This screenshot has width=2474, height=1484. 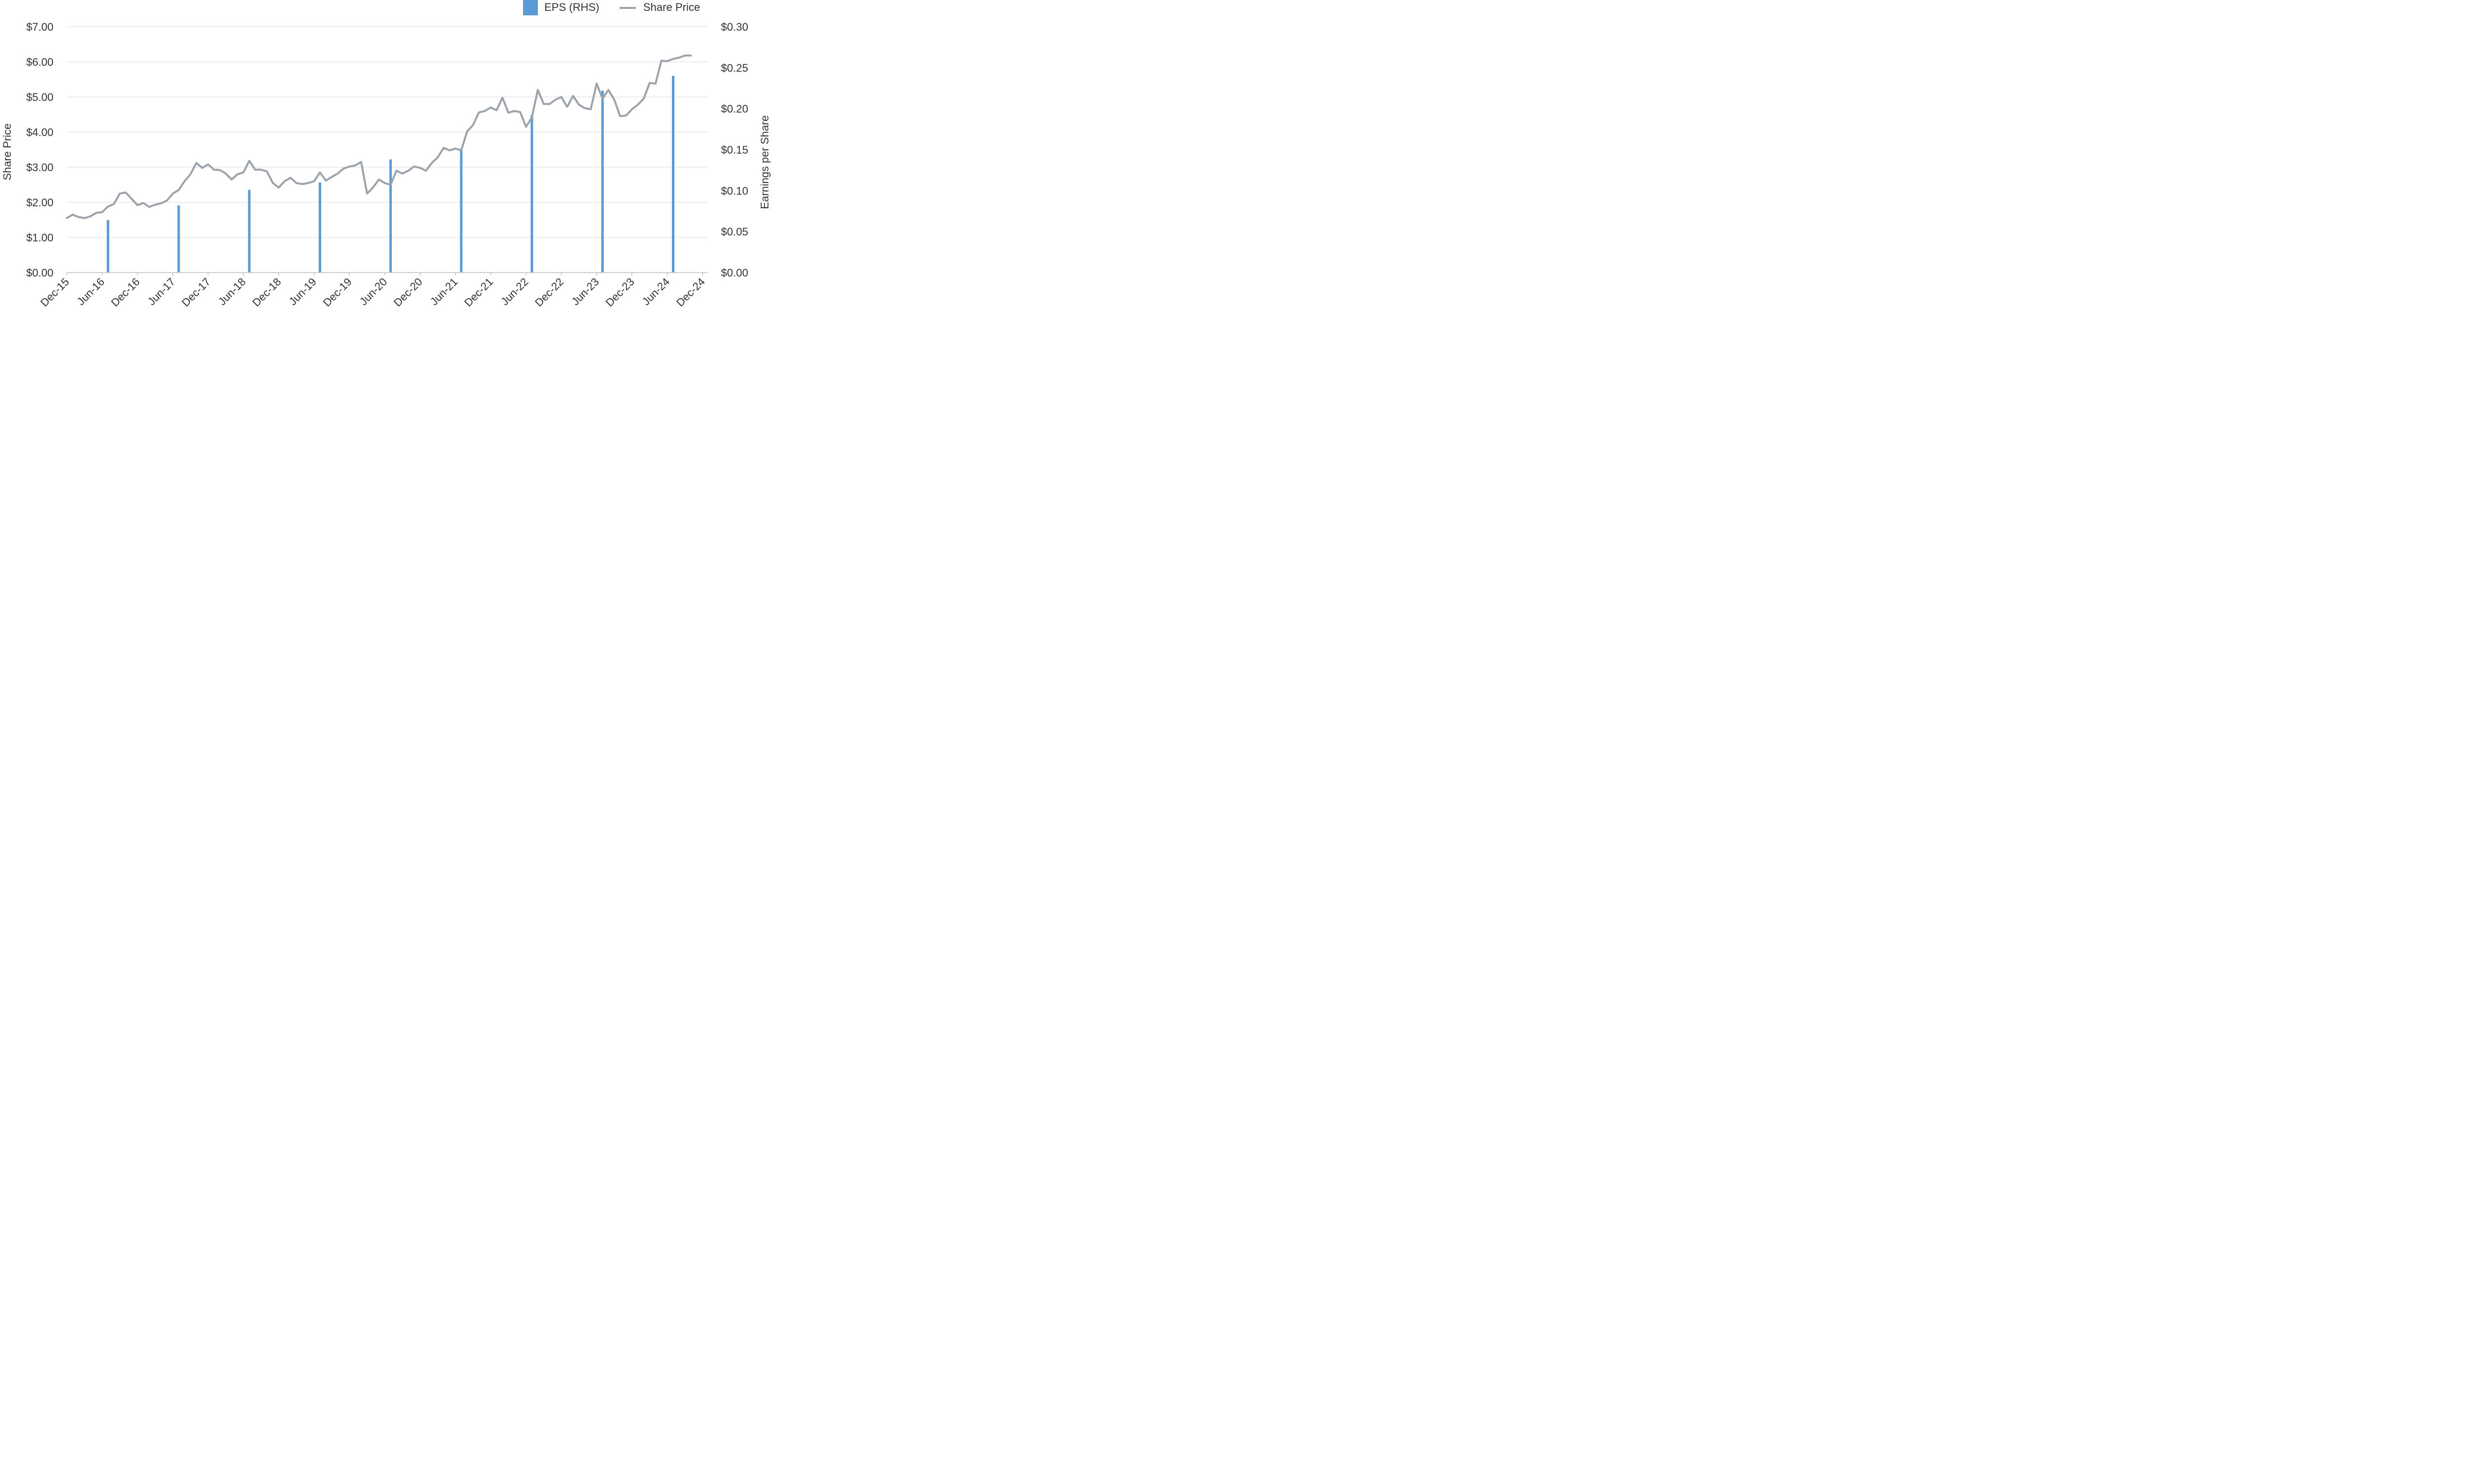 What do you see at coordinates (408, 292) in the screenshot?
I see `x-tick-label: Dec-20` at bounding box center [408, 292].